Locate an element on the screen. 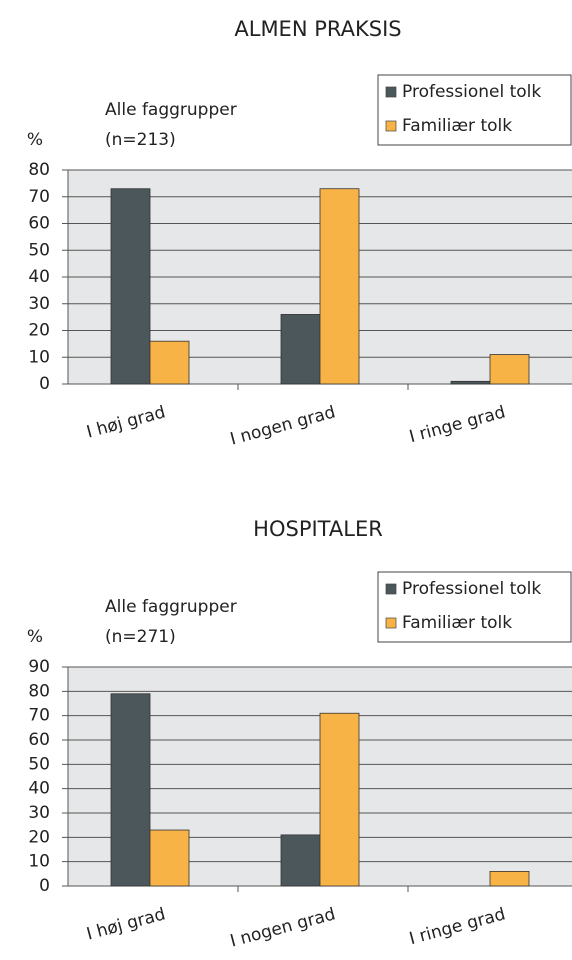 This screenshot has height=960, width=572. chart-title: HOSPITALER is located at coordinates (318, 529).